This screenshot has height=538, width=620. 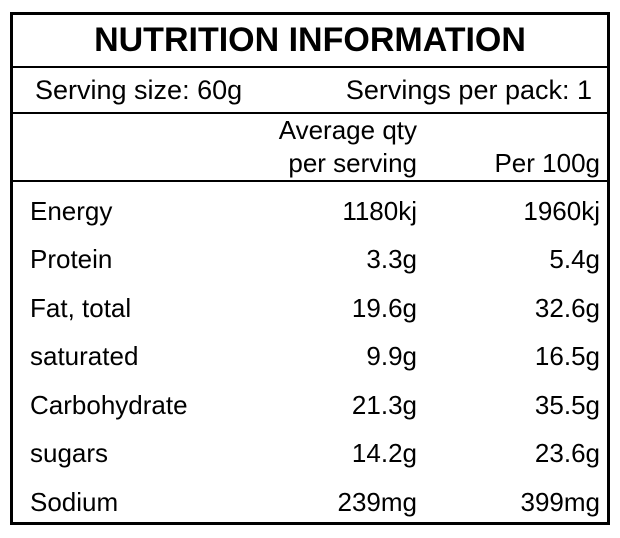 I want to click on serving-info-row: Serving size: 60g Servings per pack: 1, so click(x=310, y=91).